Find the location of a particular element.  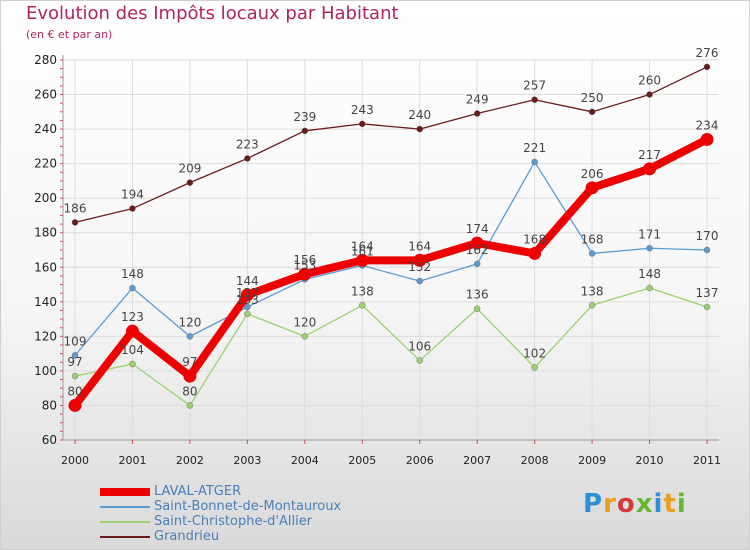

y-tick-label: 180 is located at coordinates (45, 233).